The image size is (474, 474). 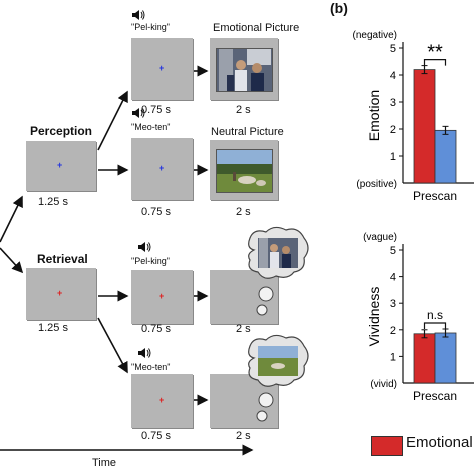 What do you see at coordinates (393, 331) in the screenshot?
I see `vividness-tick-label: 2` at bounding box center [393, 331].